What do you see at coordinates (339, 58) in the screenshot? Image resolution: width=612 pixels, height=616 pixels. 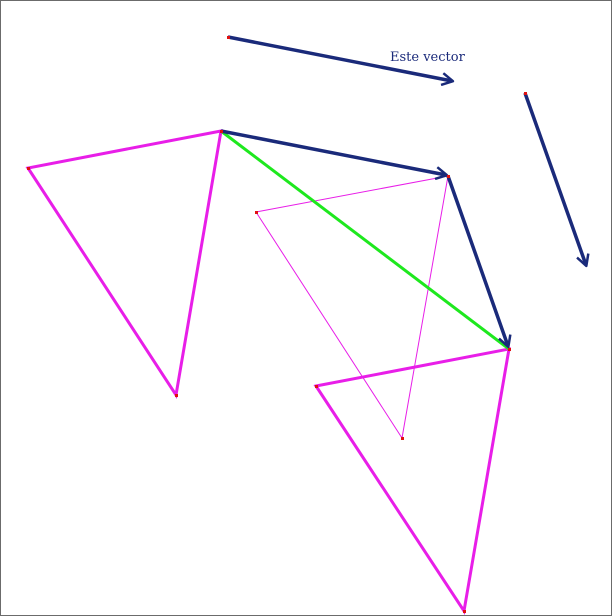 I see `free-vector-top` at bounding box center [339, 58].